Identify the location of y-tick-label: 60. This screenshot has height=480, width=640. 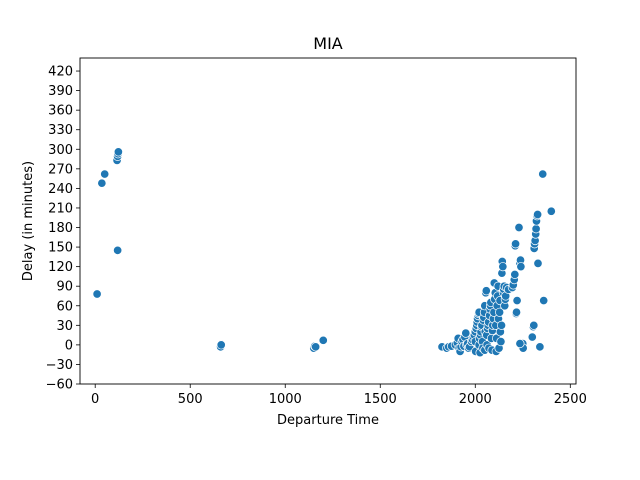
(64, 306).